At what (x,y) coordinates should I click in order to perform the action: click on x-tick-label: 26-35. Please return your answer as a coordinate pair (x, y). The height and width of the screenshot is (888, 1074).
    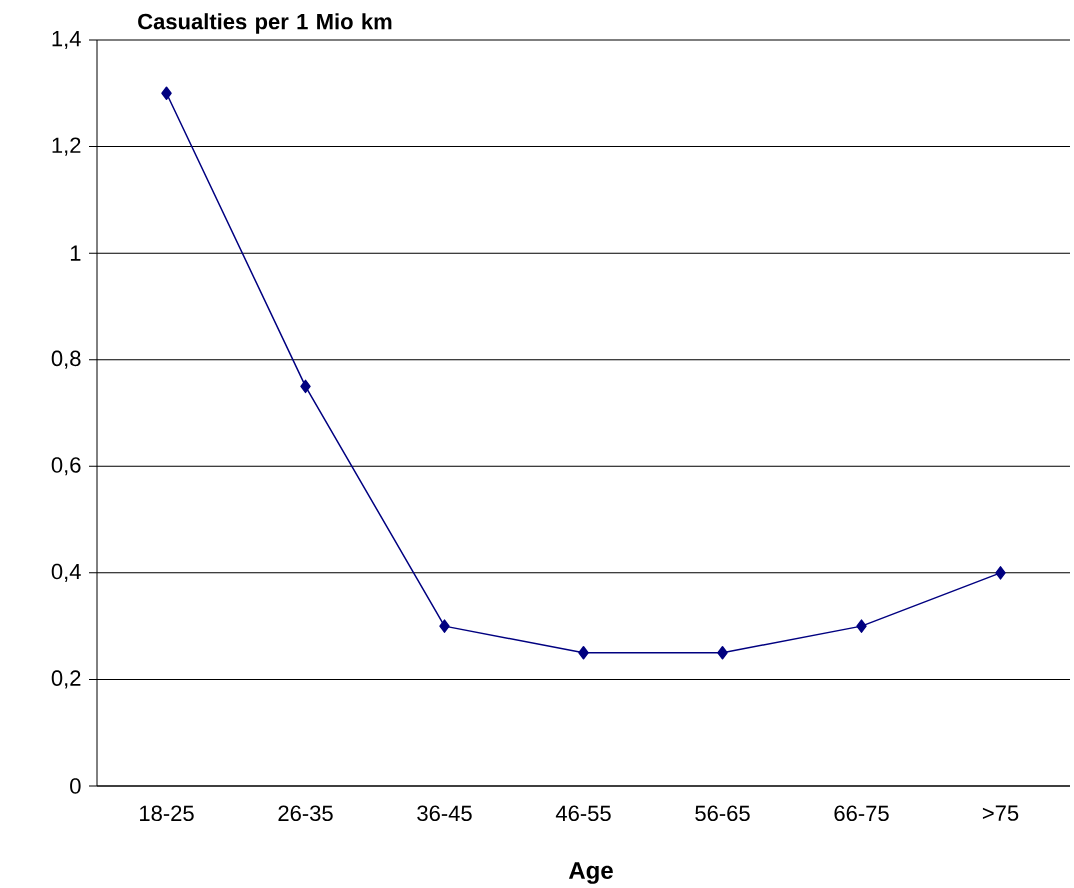
    Looking at the image, I should click on (305, 813).